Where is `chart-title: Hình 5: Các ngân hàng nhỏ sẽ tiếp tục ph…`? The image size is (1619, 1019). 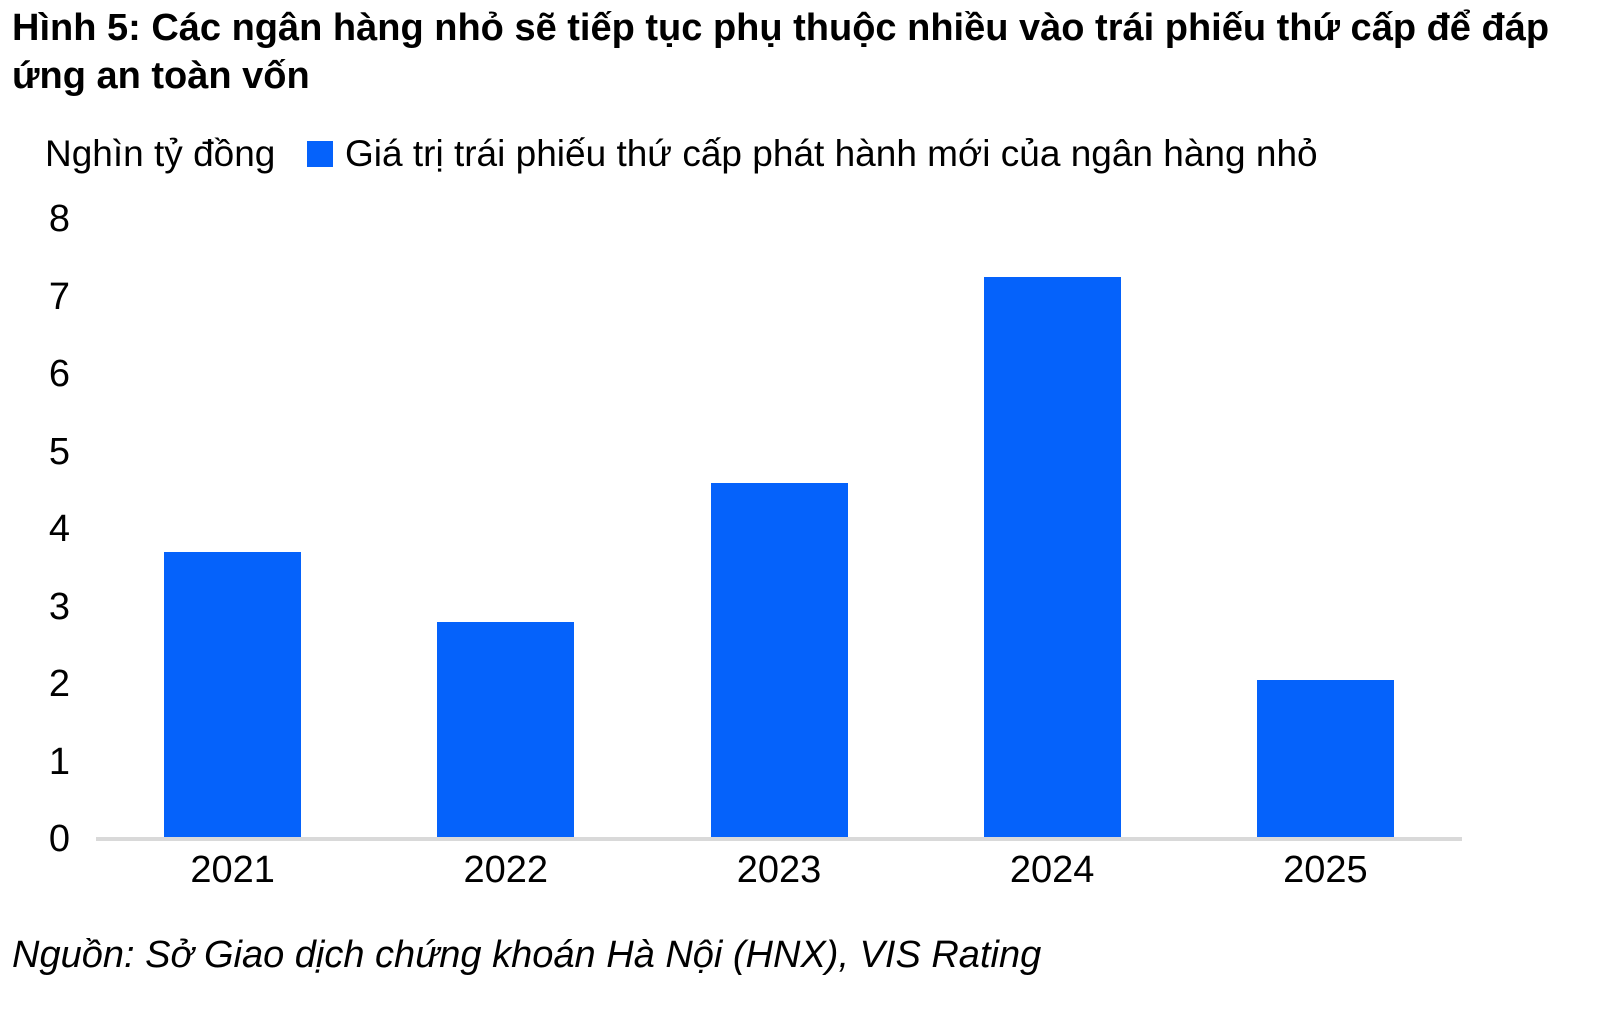
chart-title: Hình 5: Các ngân hàng nhỏ sẽ tiếp tục ph… is located at coordinates (781, 52).